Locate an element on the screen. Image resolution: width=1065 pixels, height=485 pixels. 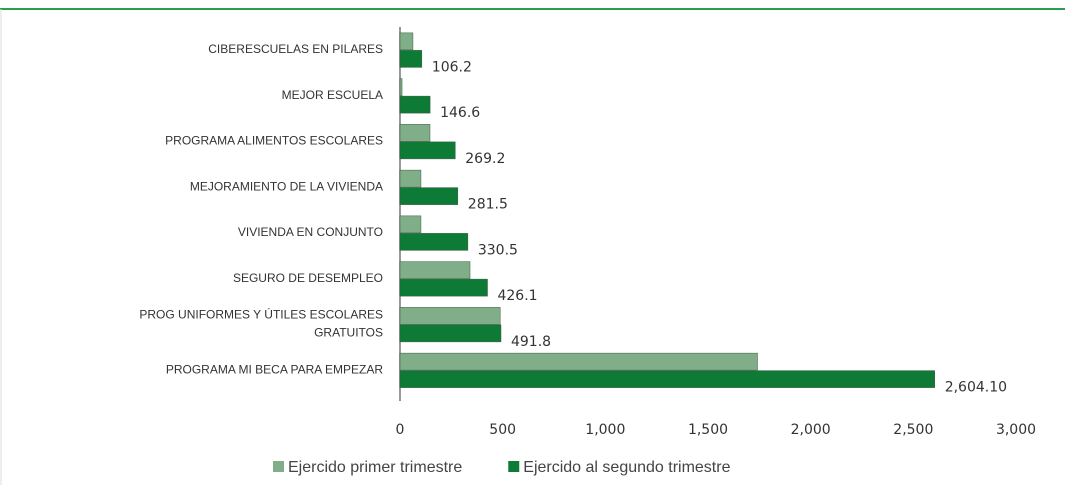
category-label: VIVIENDA EN CONJUNTO is located at coordinates (310, 232).